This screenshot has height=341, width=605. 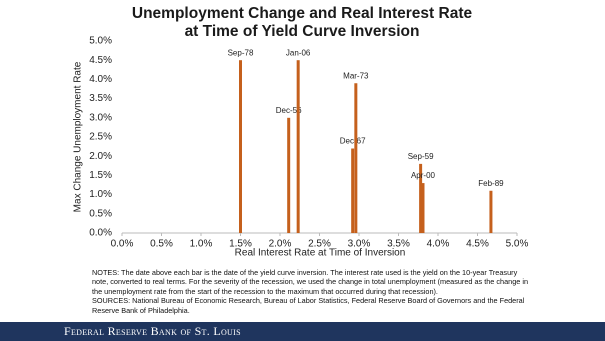 I want to click on y-tick-label: 4.0%, so click(x=100, y=79).